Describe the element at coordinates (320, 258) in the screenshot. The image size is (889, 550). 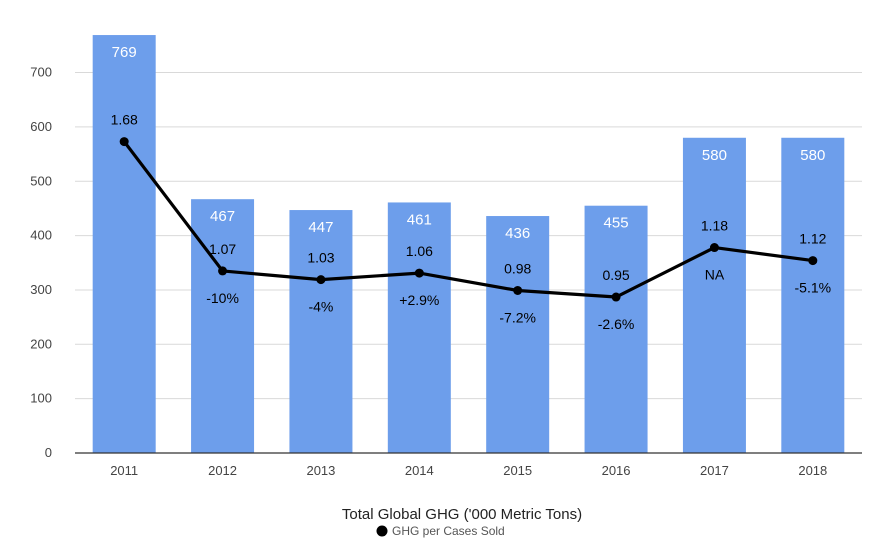
I see `line-value-label: 1.03` at that location.